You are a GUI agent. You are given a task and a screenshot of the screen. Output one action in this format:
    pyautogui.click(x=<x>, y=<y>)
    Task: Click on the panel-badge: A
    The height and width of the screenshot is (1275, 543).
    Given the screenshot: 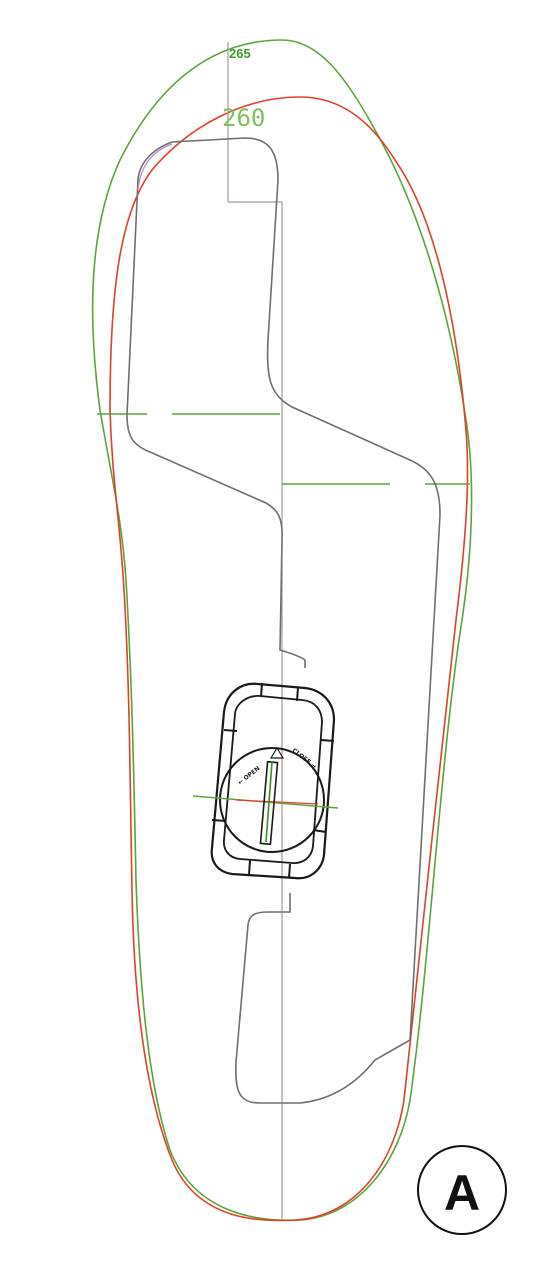 What is the action you would take?
    pyautogui.click(x=462, y=1190)
    